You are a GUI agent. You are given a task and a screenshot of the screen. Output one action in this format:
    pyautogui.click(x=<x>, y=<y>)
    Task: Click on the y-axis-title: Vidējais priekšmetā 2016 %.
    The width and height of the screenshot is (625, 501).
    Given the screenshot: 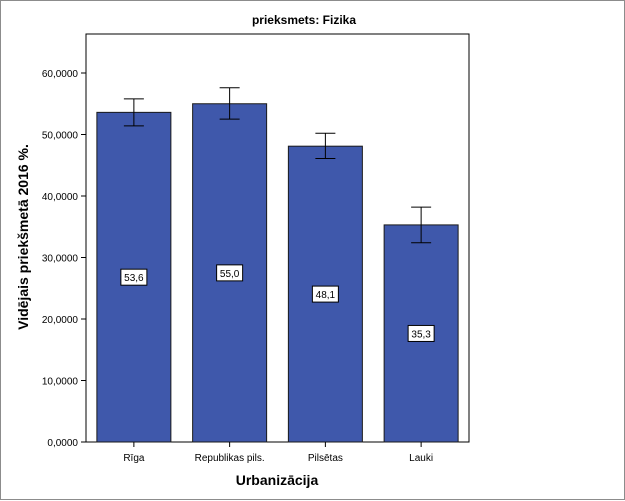 What is the action you would take?
    pyautogui.click(x=23, y=237)
    